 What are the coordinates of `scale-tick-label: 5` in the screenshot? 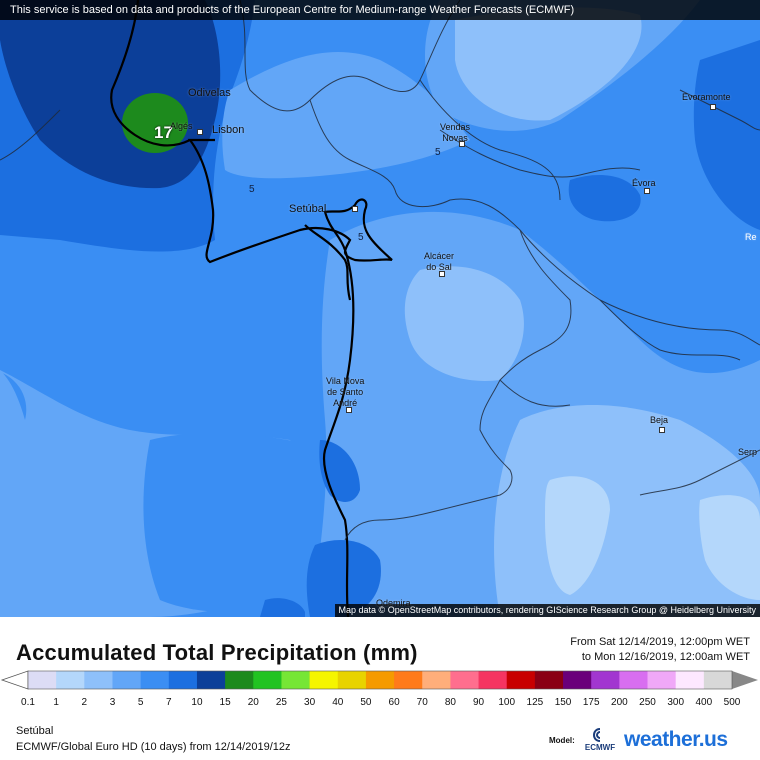 It's located at (140, 702).